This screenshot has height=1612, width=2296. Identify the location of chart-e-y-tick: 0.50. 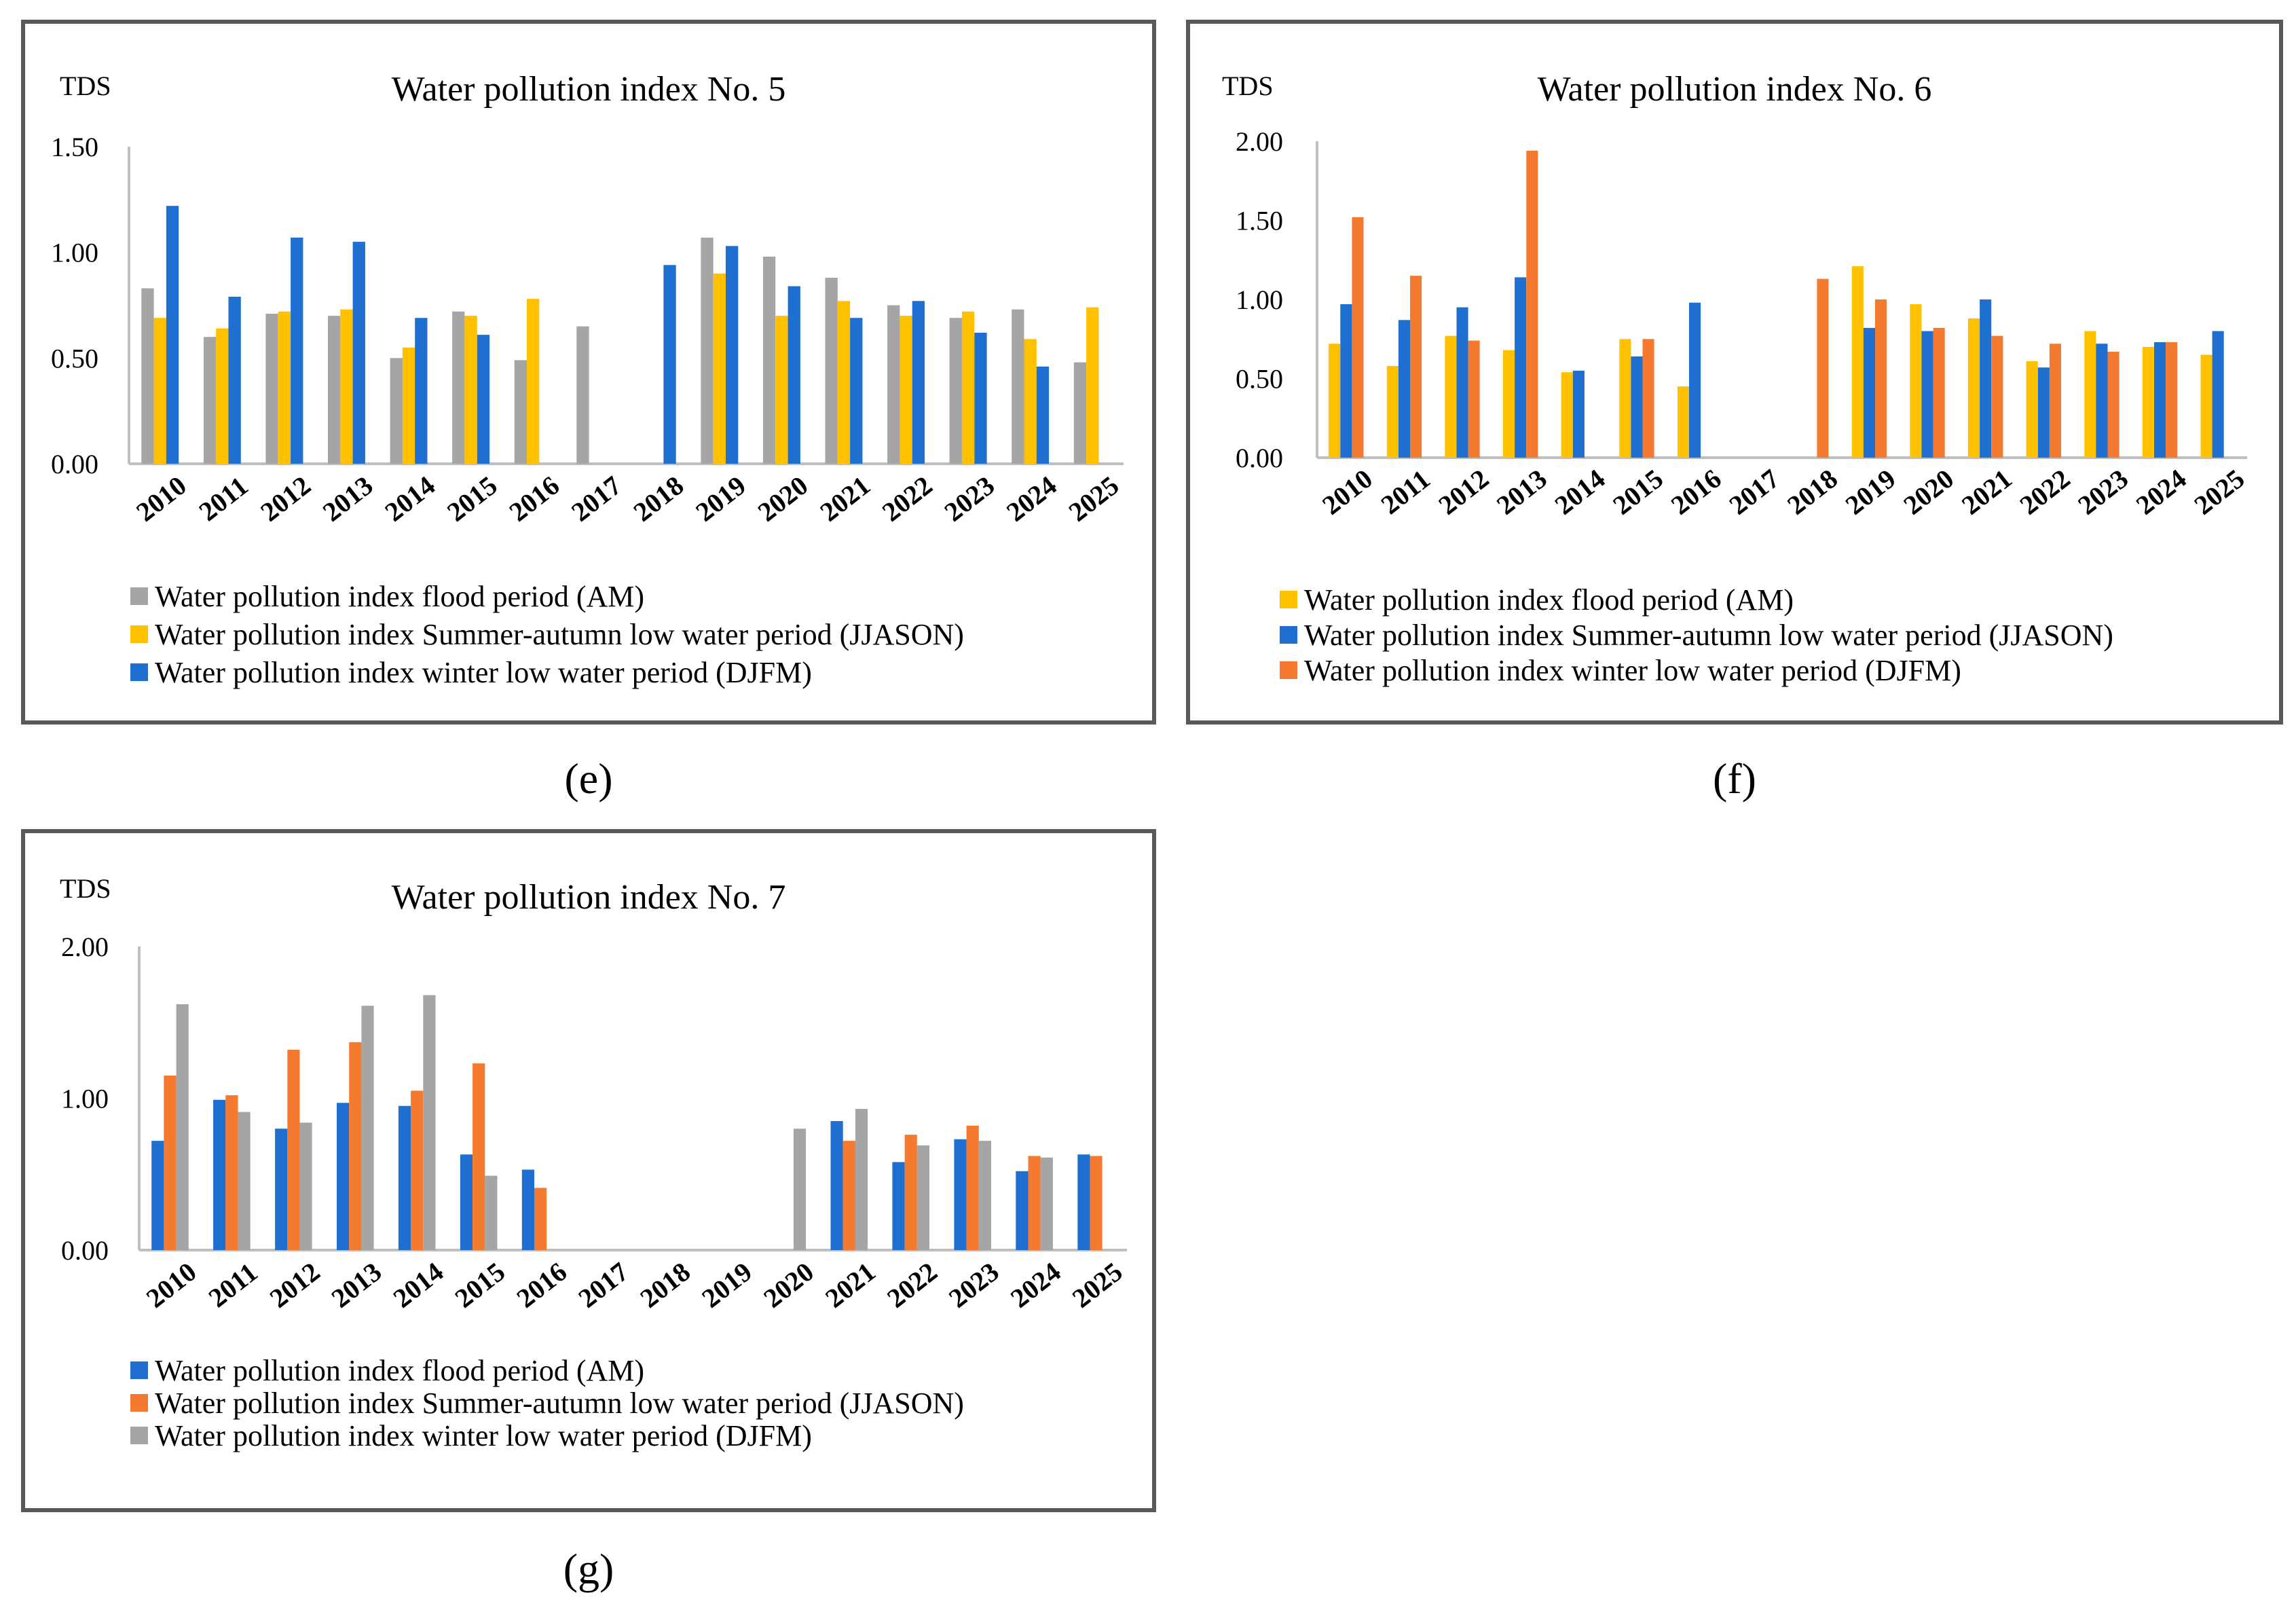
(74, 358).